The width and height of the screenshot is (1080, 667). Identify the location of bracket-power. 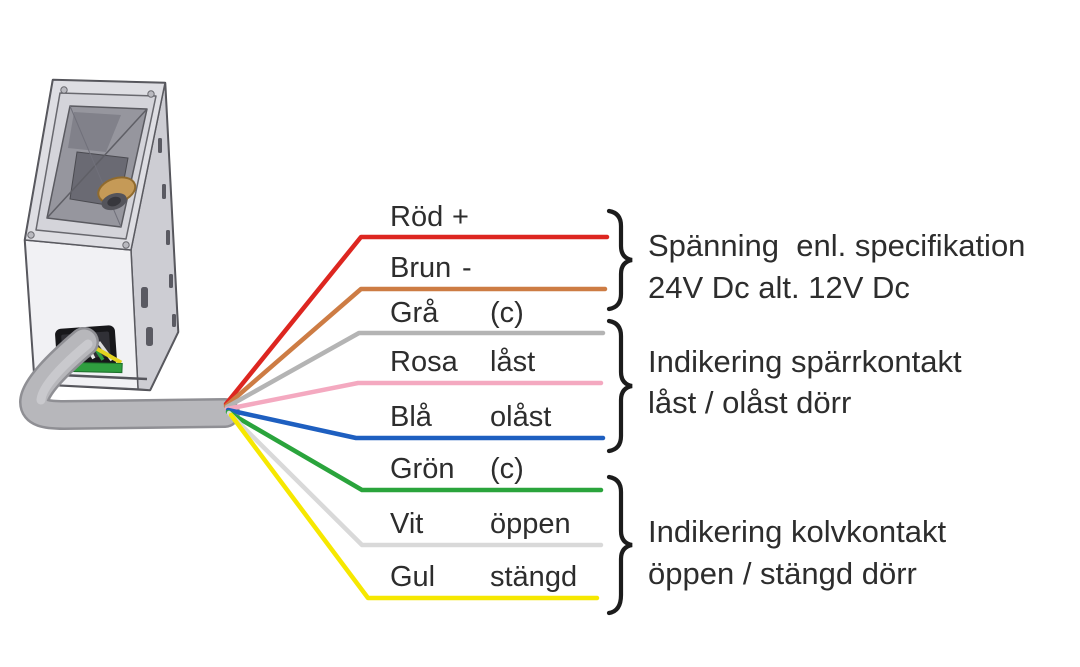
(619, 260).